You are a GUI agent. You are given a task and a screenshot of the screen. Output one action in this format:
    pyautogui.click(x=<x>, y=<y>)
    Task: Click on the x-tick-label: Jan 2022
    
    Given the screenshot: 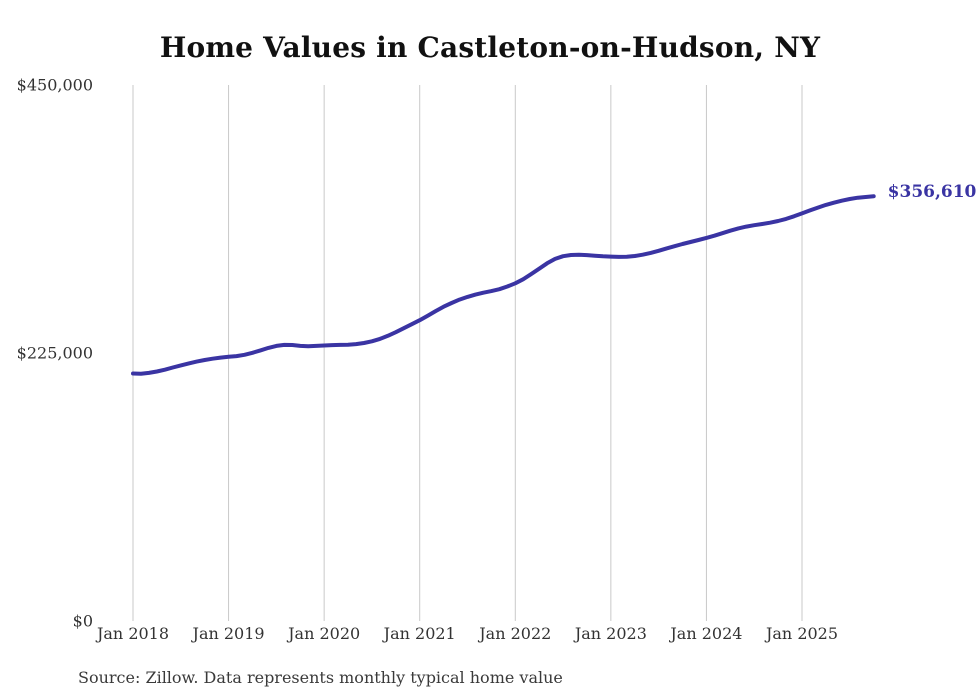 What is the action you would take?
    pyautogui.click(x=514, y=633)
    